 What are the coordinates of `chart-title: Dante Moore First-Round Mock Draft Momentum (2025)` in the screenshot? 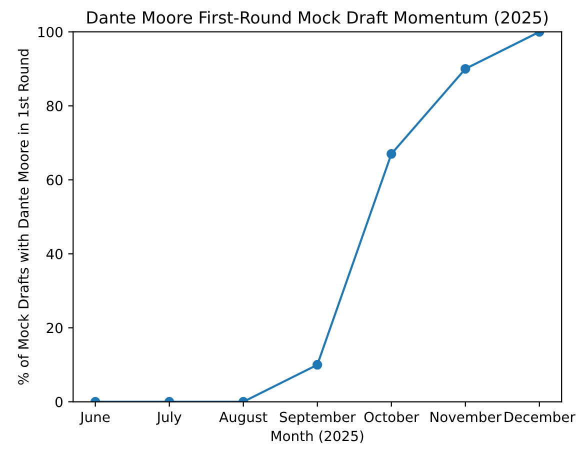 It's located at (317, 18).